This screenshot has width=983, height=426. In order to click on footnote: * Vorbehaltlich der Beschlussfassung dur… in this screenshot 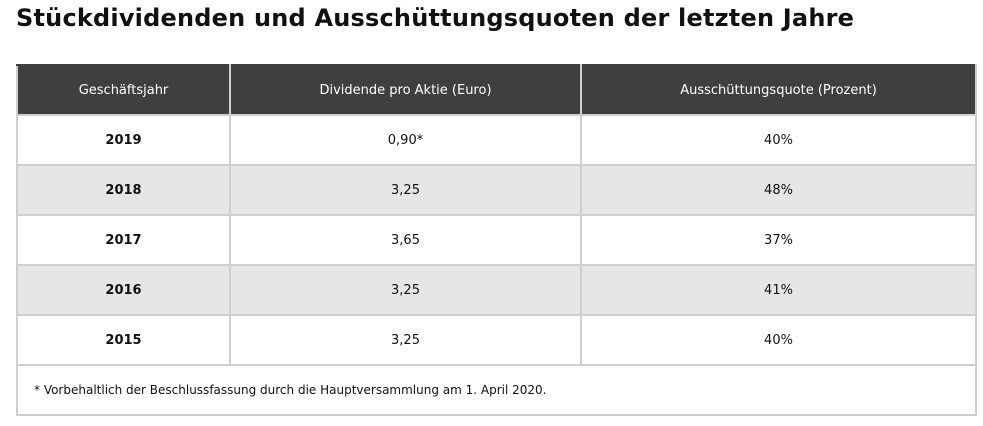, I will do `click(496, 390)`.